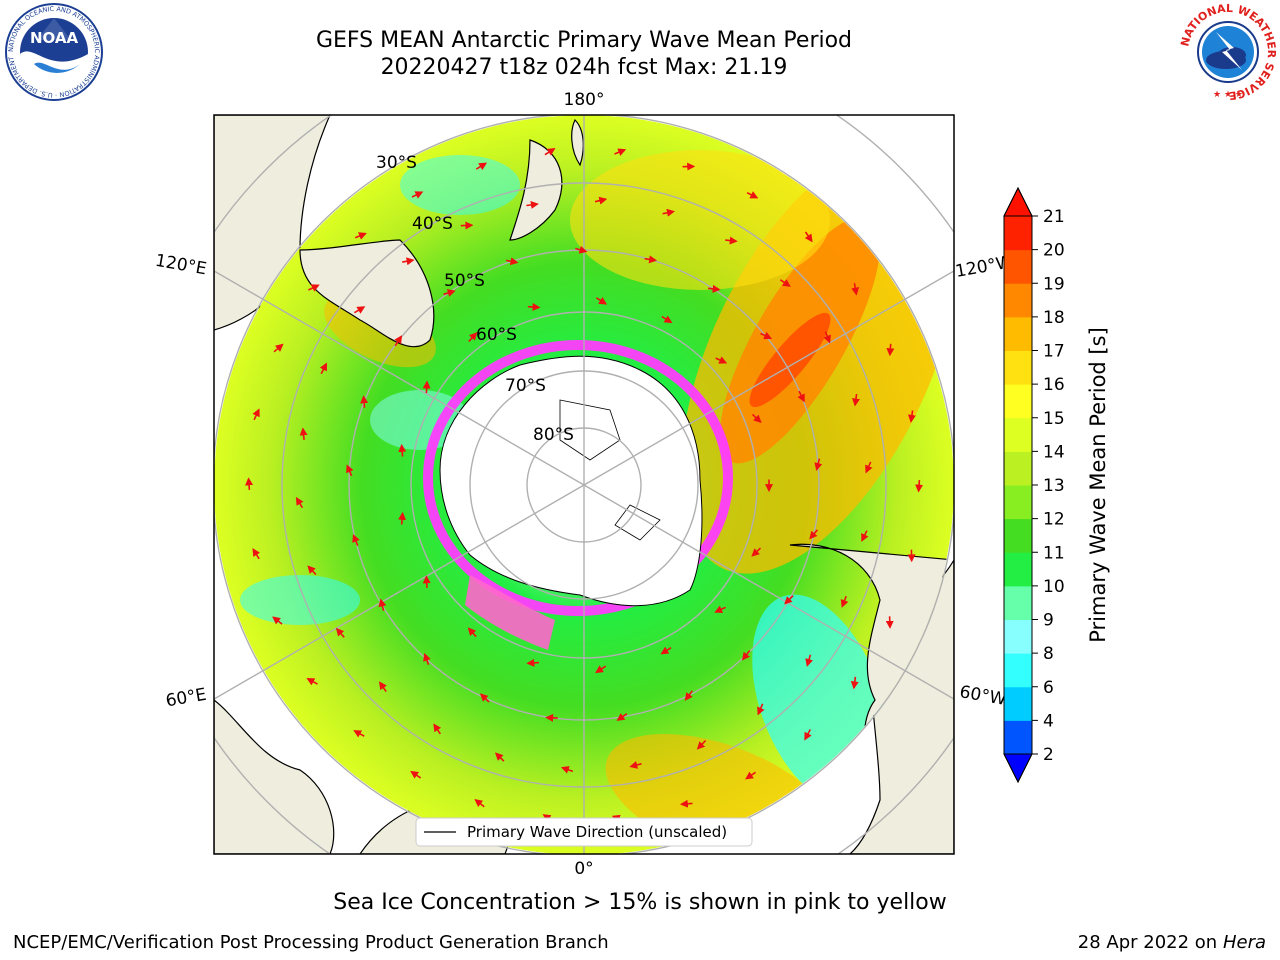 This screenshot has height=960, width=1280. Describe the element at coordinates (597, 832) in the screenshot. I see `legend-label: Primary Wave Direction (unscaled)` at that location.